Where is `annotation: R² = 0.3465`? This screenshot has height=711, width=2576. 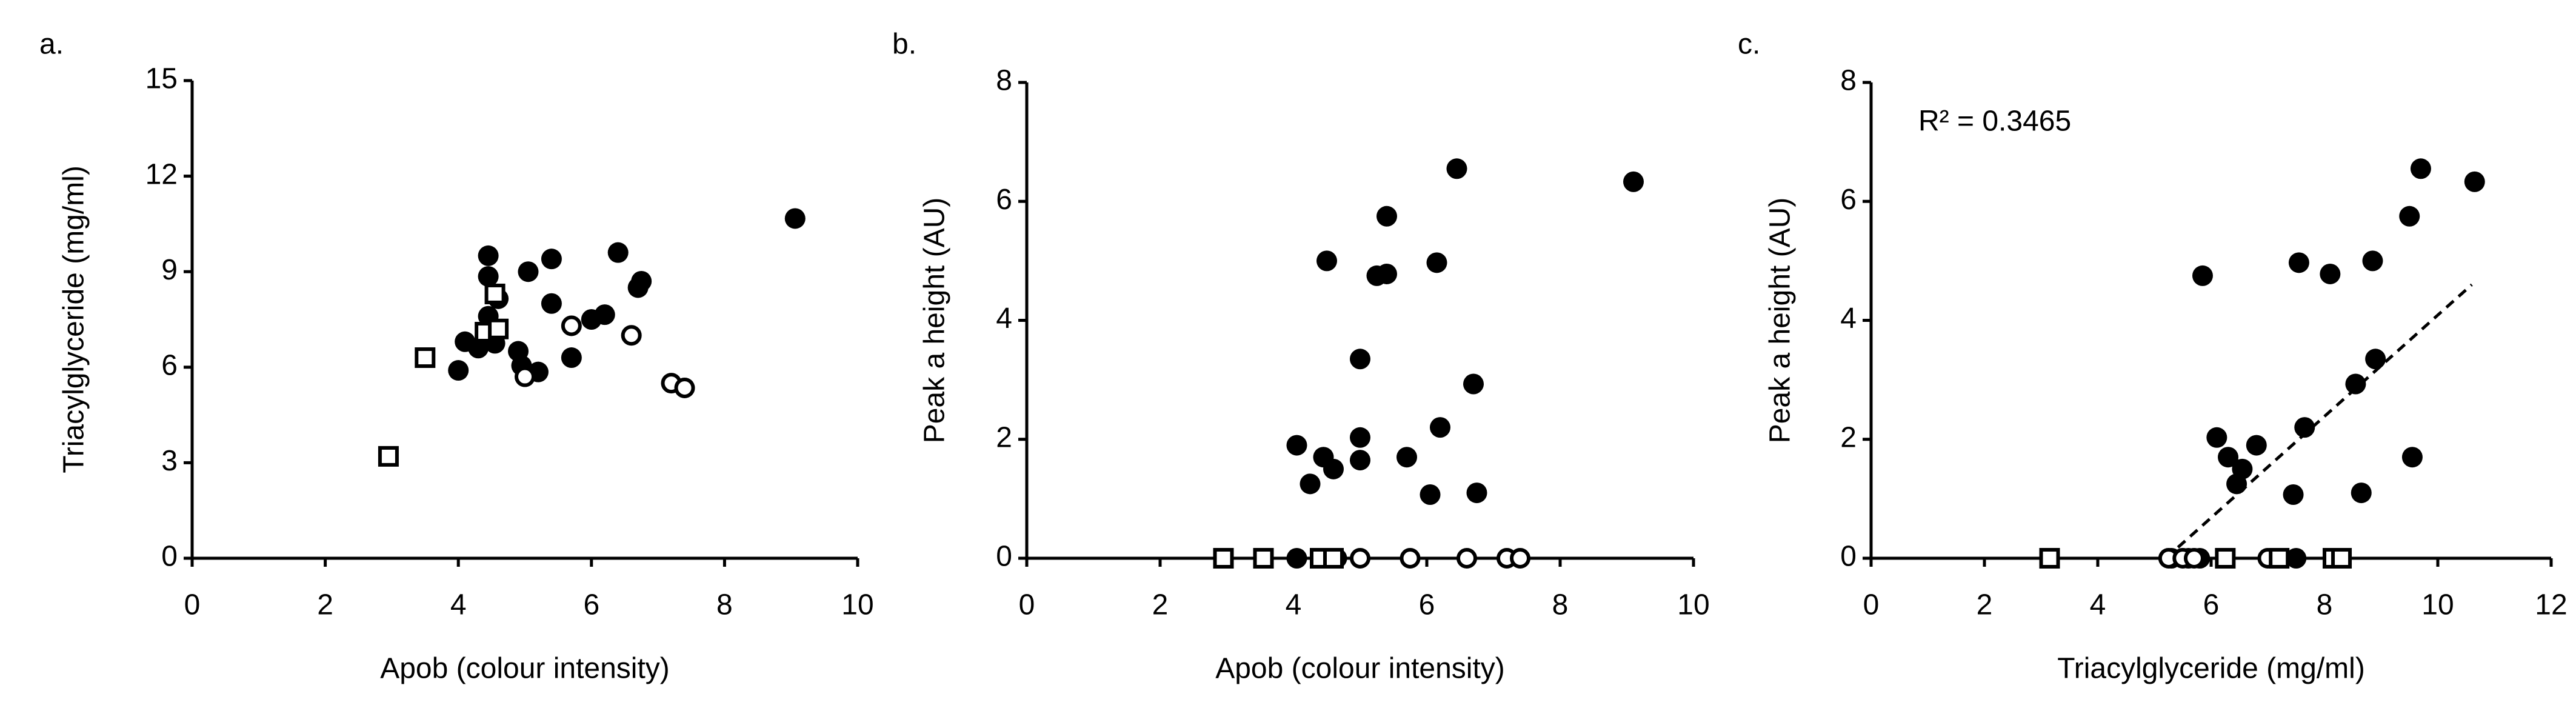
annotation: R² = 0.3465 is located at coordinates (1995, 121).